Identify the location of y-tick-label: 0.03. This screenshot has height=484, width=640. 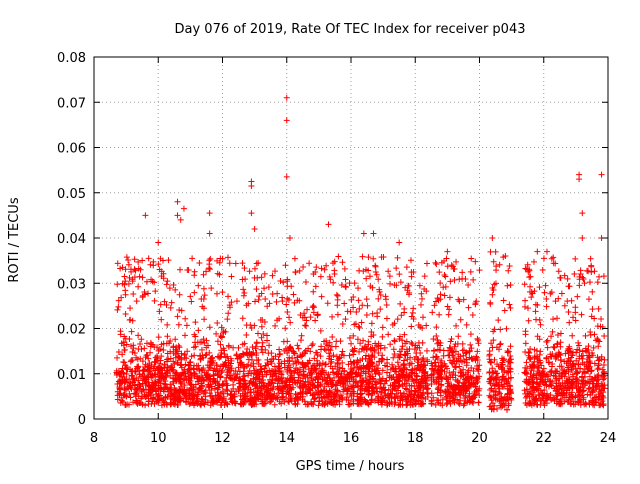
(71, 284).